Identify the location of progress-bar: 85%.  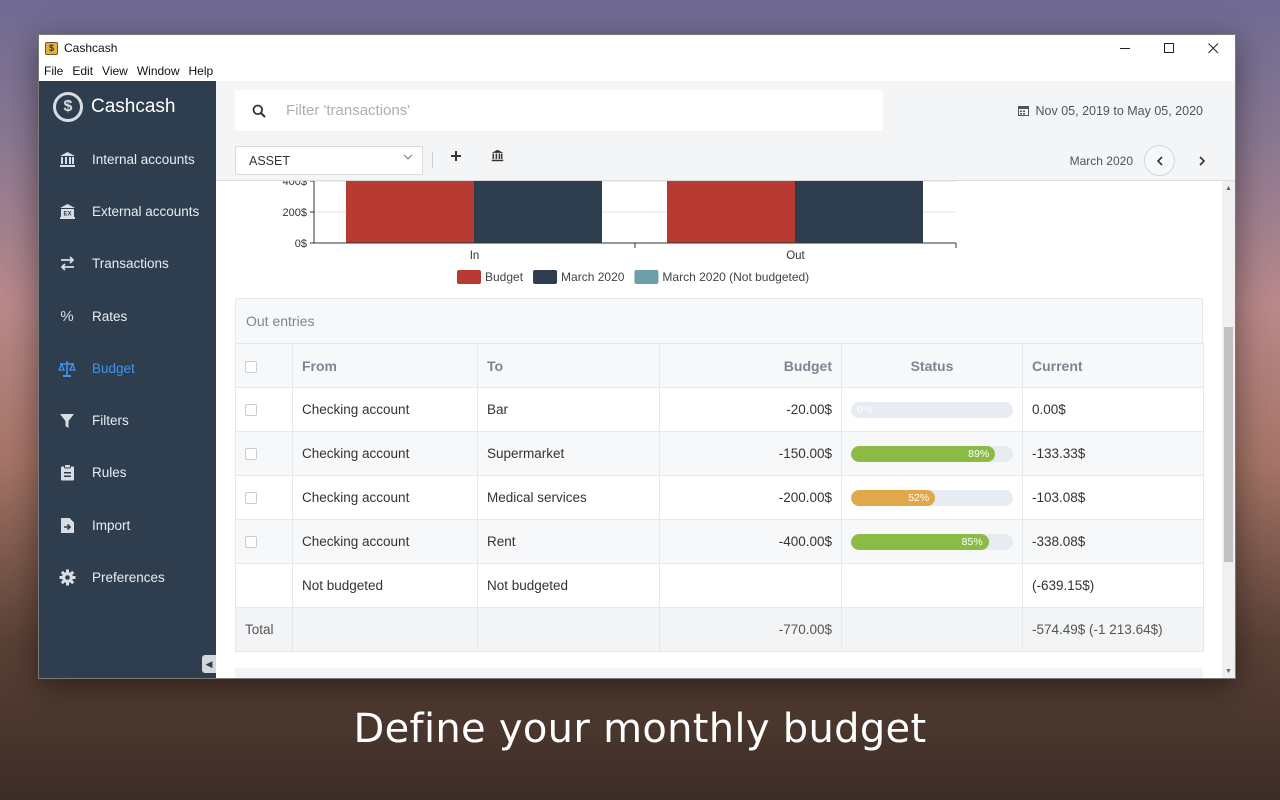
(932, 541).